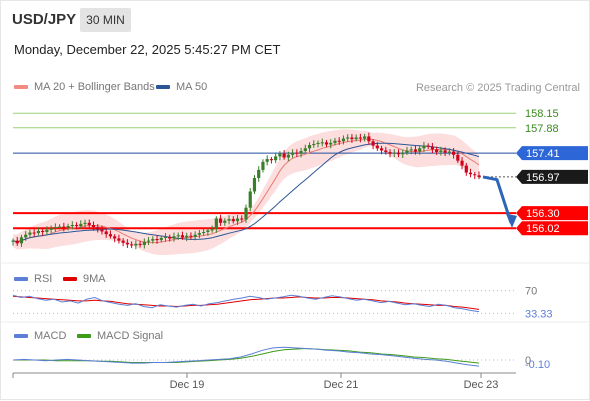 Image resolution: width=590 pixels, height=401 pixels. I want to click on pivot-tag, so click(552, 153).